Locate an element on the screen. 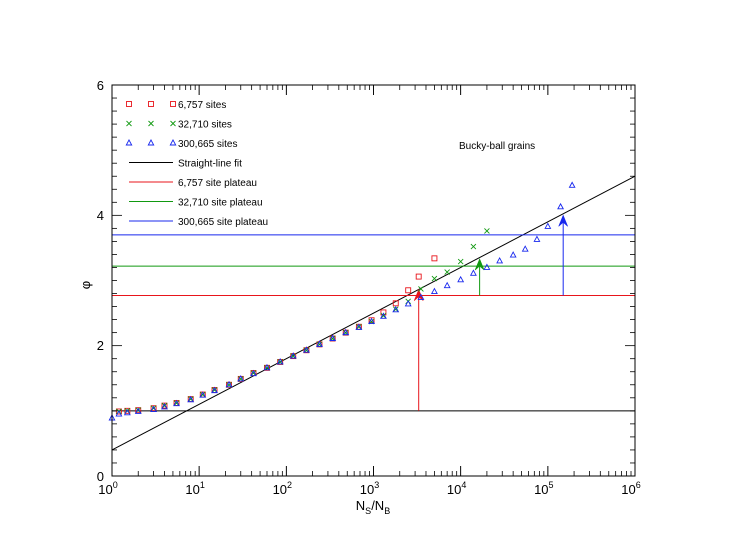  legend-label: 6,757 site plateau is located at coordinates (217, 183).